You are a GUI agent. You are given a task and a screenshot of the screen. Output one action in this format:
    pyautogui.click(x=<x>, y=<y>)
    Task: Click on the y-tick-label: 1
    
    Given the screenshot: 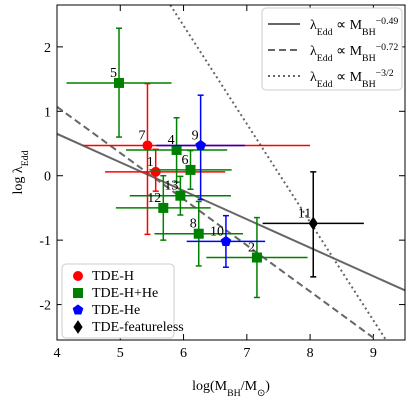 What is the action you would take?
    pyautogui.click(x=47, y=112)
    